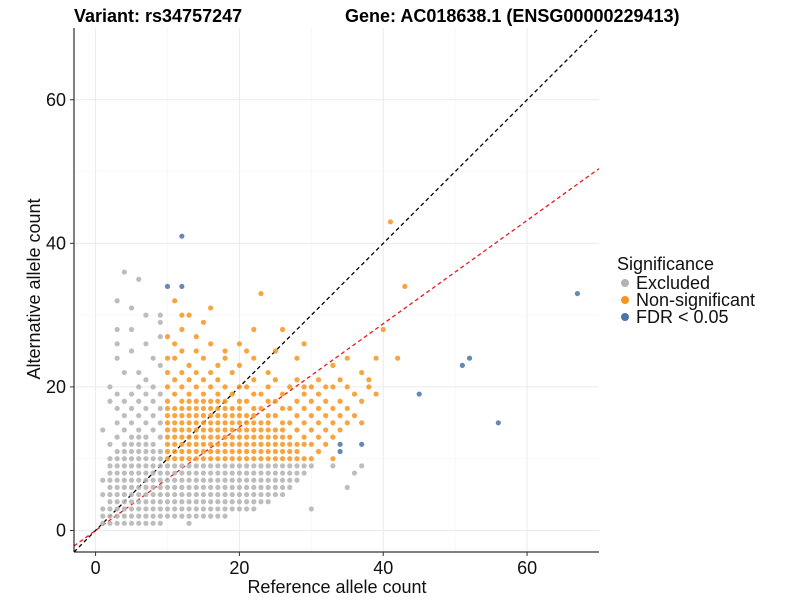 This screenshot has width=800, height=600. I want to click on legend-label-non-significant: Non-significant, so click(695, 300).